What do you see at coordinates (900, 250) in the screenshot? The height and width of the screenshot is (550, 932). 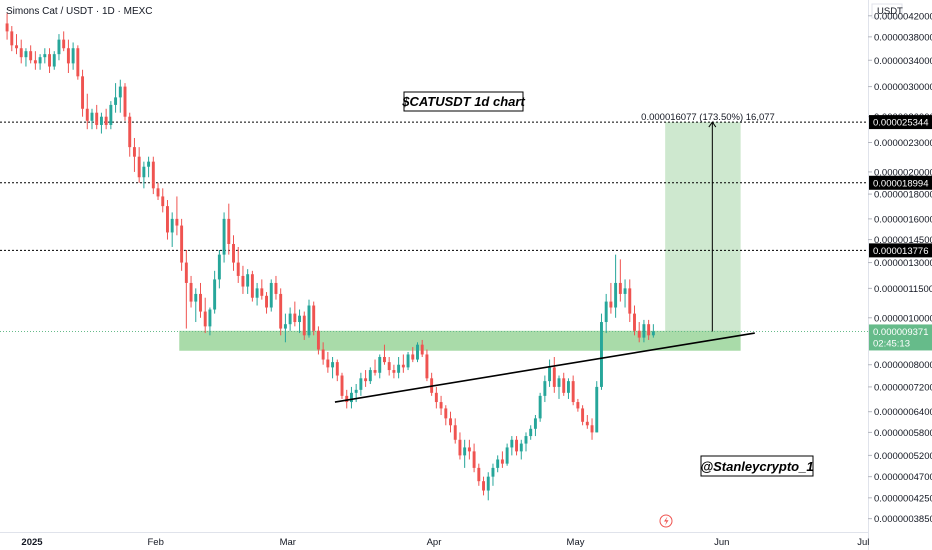 I see `level-price-tag: 0.000013776` at bounding box center [900, 250].